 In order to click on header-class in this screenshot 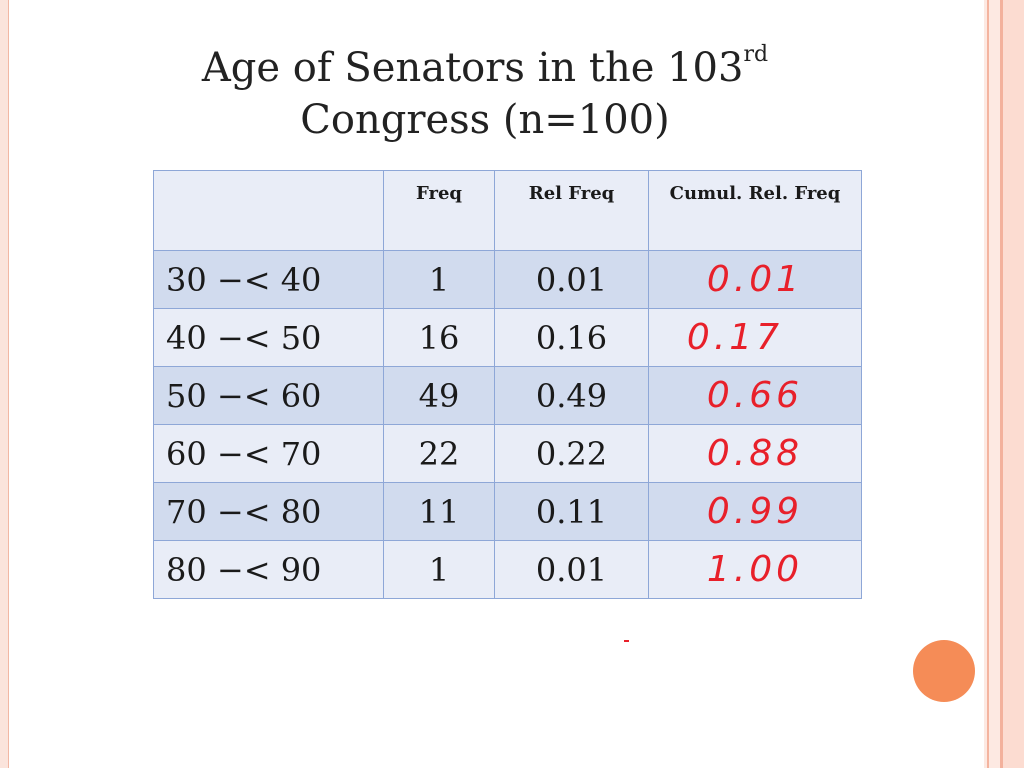, I will do `click(268, 210)`.